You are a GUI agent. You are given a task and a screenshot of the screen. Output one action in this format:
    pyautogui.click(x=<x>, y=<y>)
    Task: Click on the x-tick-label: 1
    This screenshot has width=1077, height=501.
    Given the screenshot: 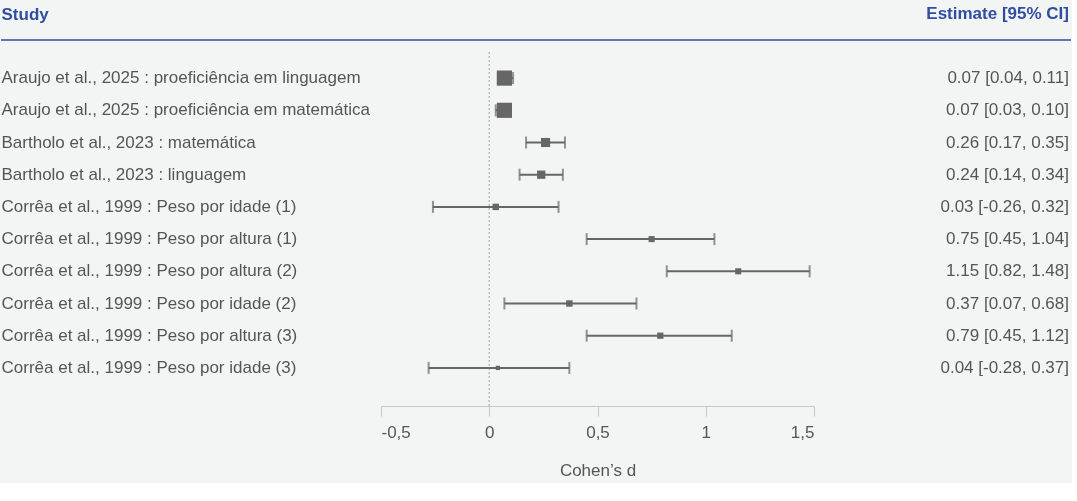 What is the action you would take?
    pyautogui.click(x=706, y=432)
    